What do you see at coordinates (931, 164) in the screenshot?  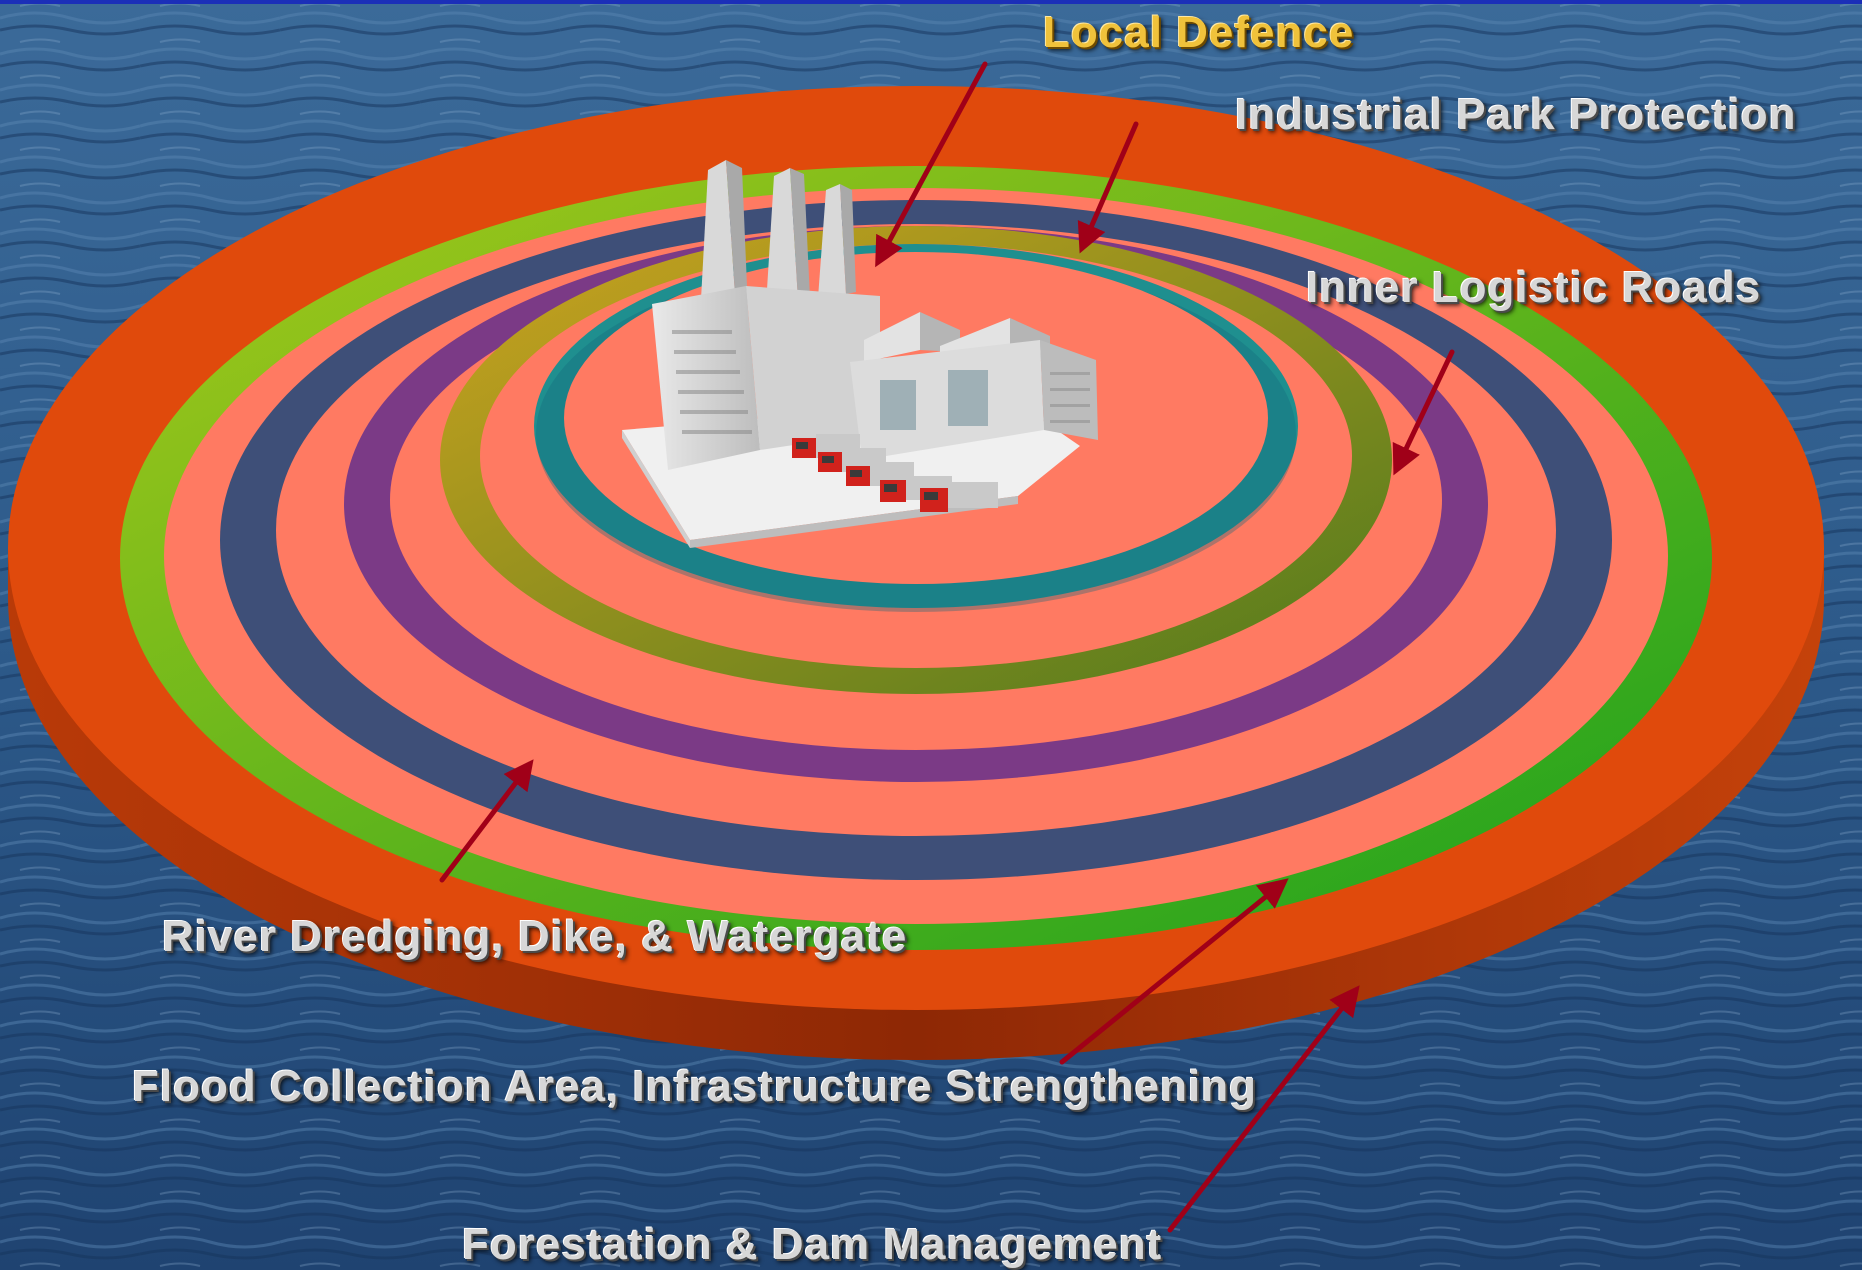 I see `arrow-local-defence` at bounding box center [931, 164].